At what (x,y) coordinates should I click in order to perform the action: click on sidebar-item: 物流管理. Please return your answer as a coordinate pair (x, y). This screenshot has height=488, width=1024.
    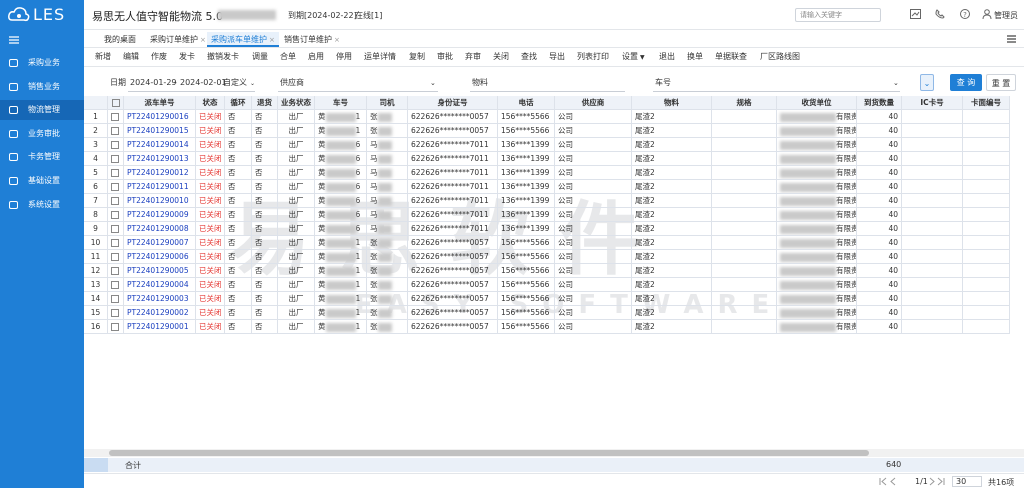
    Looking at the image, I should click on (42, 110).